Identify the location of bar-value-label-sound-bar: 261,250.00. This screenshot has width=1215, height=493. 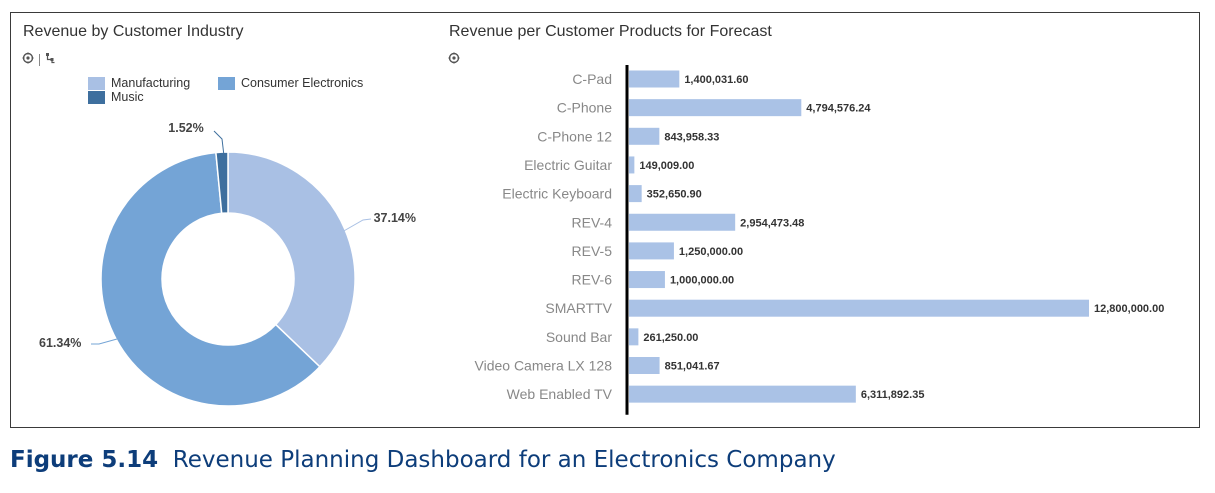
(670, 338).